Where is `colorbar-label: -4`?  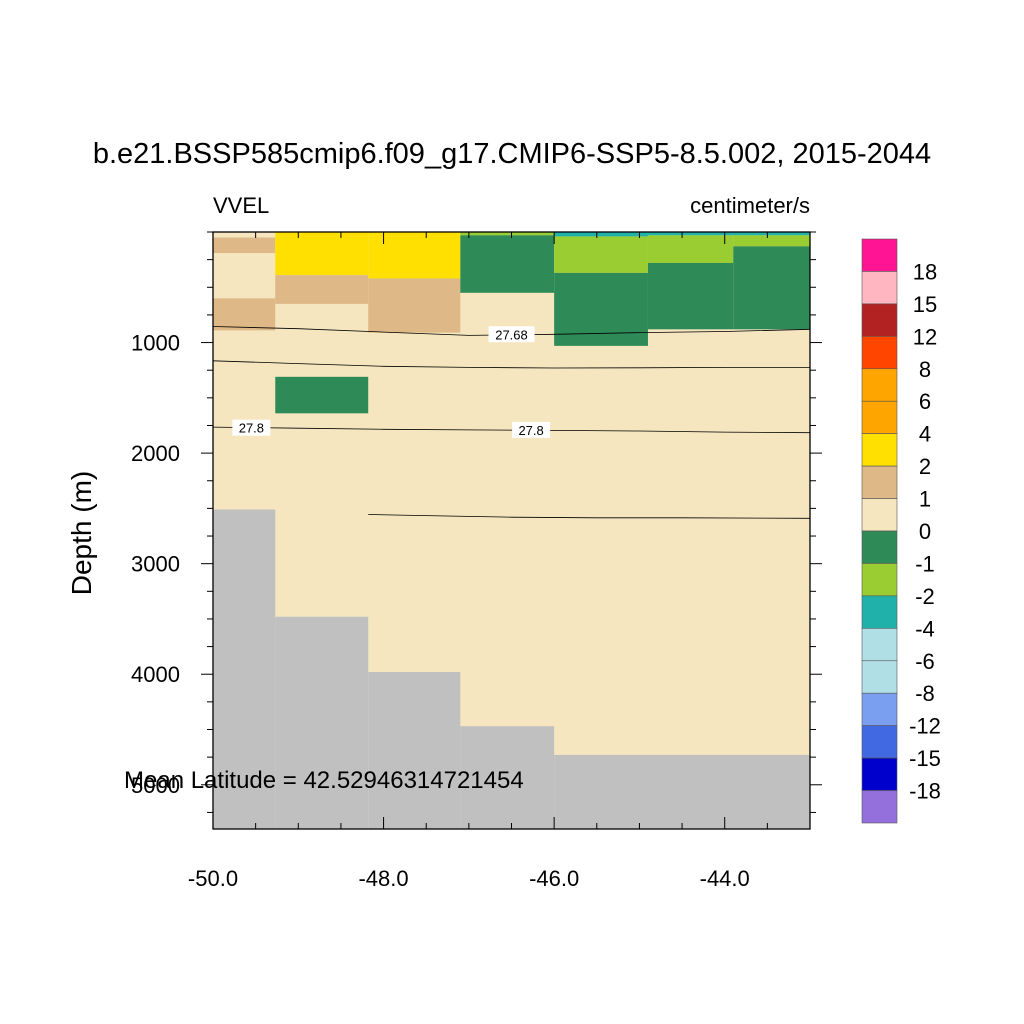
colorbar-label: -4 is located at coordinates (925, 628).